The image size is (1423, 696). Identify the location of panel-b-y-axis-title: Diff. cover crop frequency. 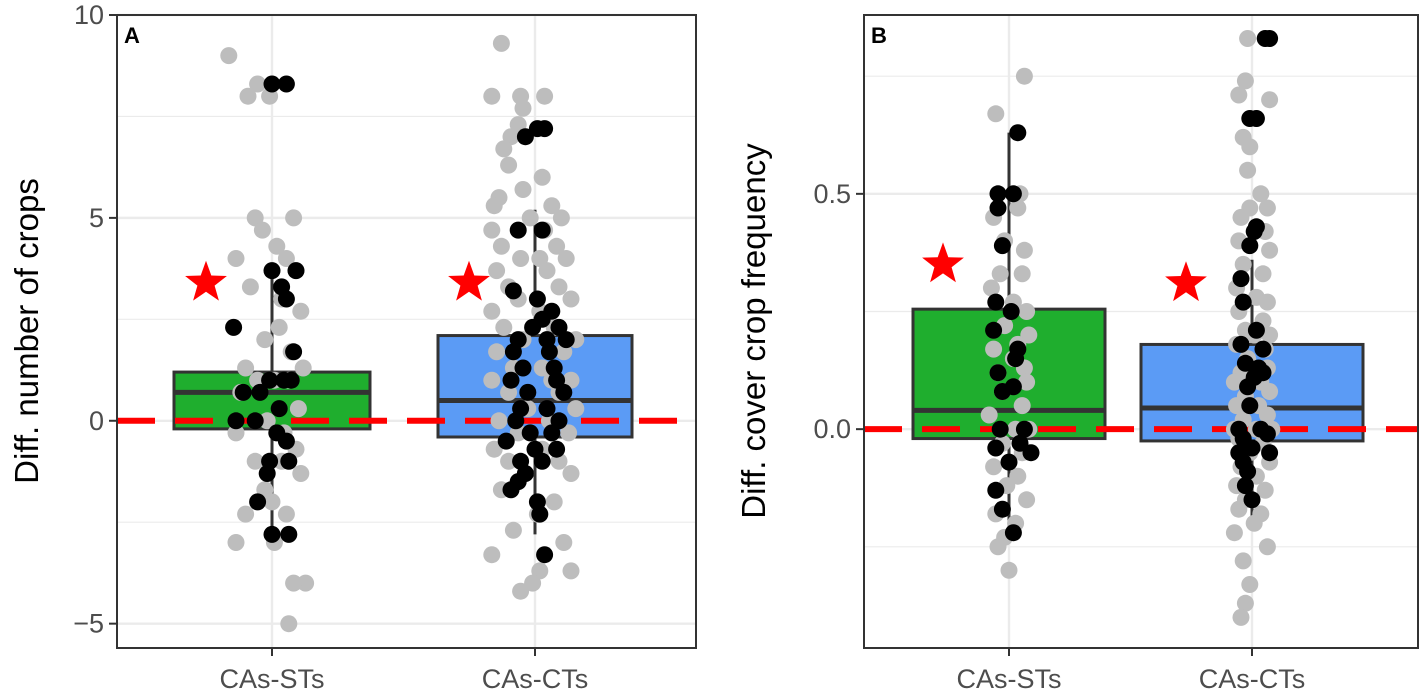
(753, 331).